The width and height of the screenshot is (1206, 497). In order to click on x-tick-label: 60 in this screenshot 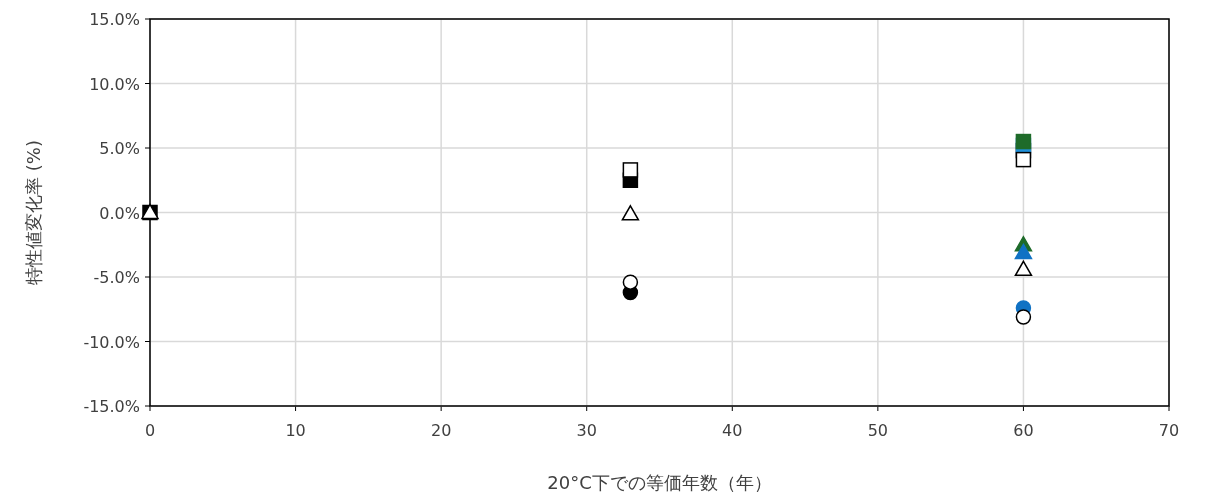, I will do `click(1023, 430)`.